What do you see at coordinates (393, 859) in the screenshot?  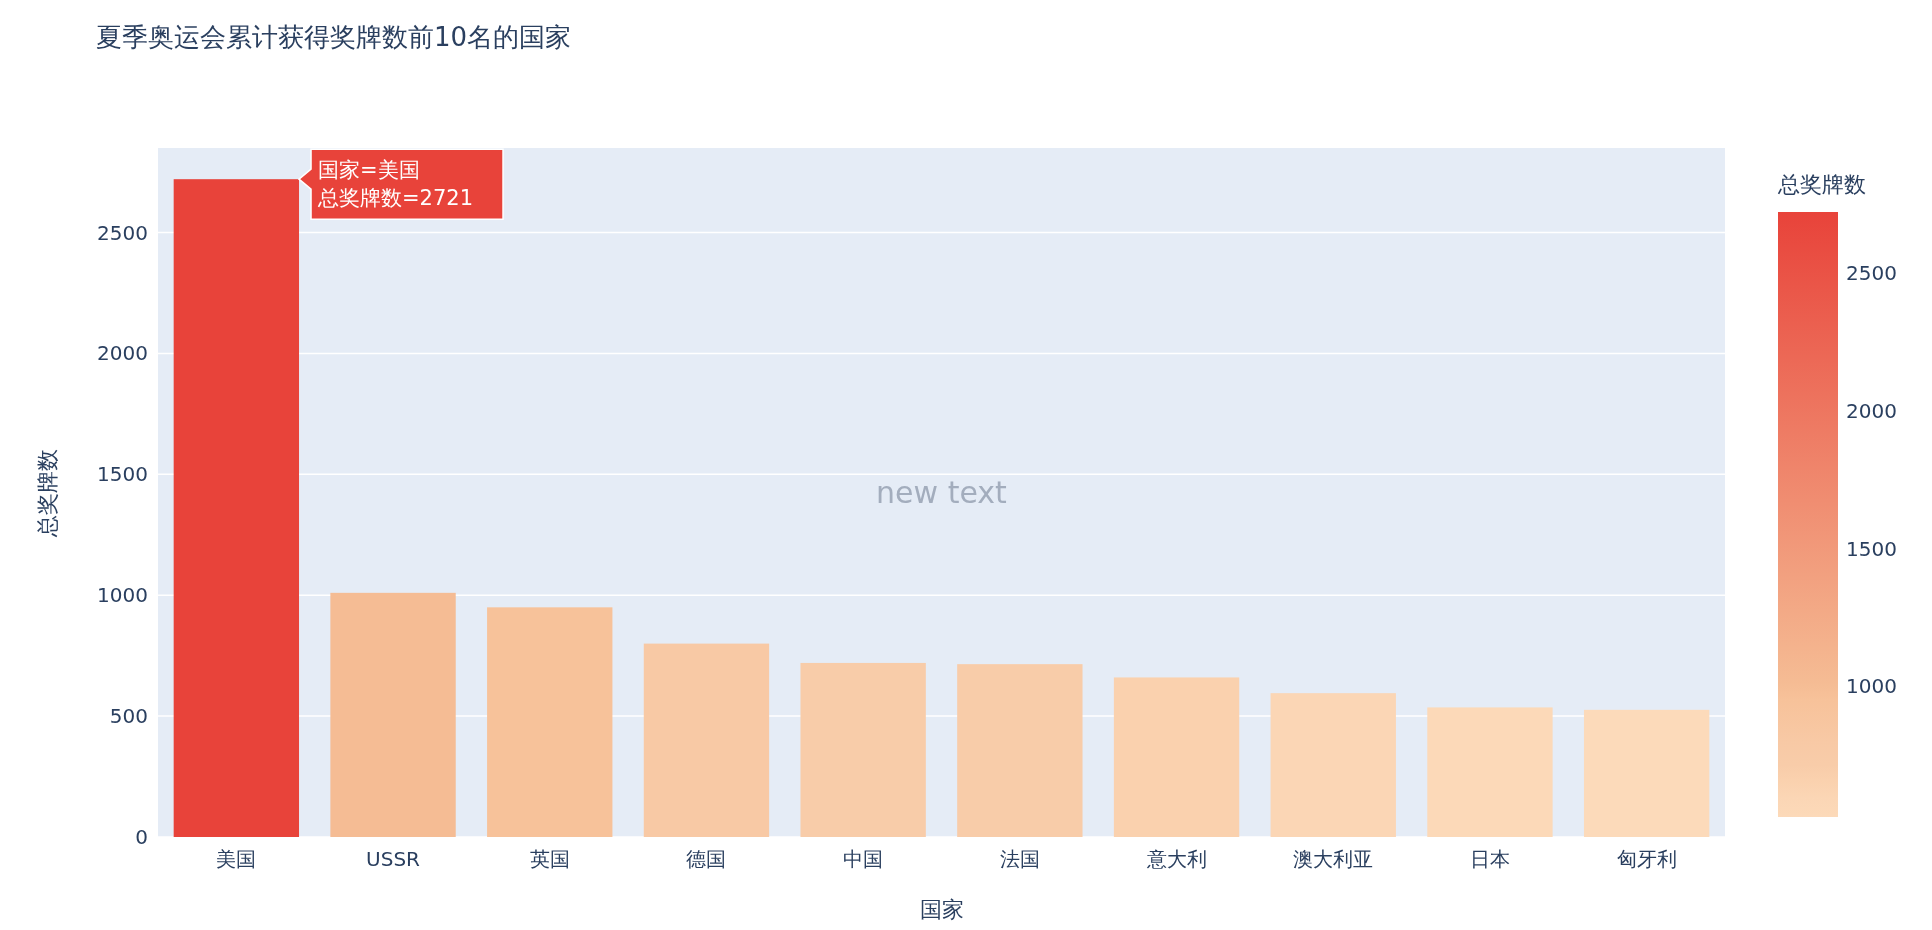 I see `x-tick-label: USSR` at bounding box center [393, 859].